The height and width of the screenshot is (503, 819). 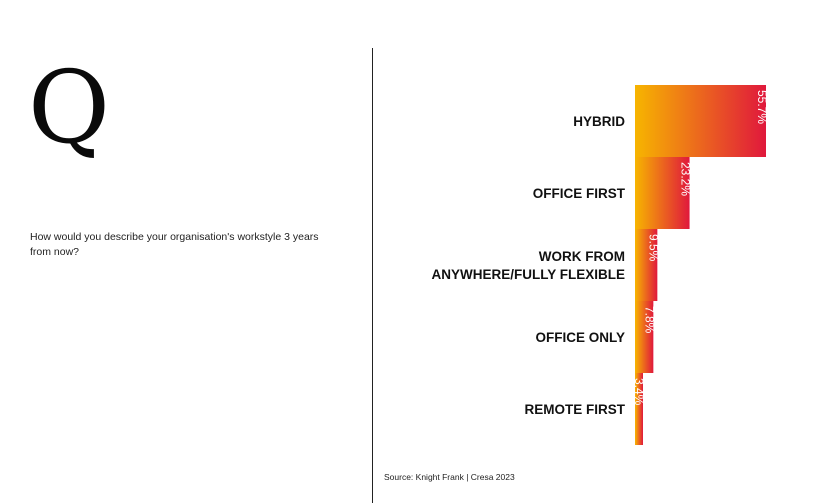 What do you see at coordinates (639, 392) in the screenshot?
I see `value-label-4: 3.4%` at bounding box center [639, 392].